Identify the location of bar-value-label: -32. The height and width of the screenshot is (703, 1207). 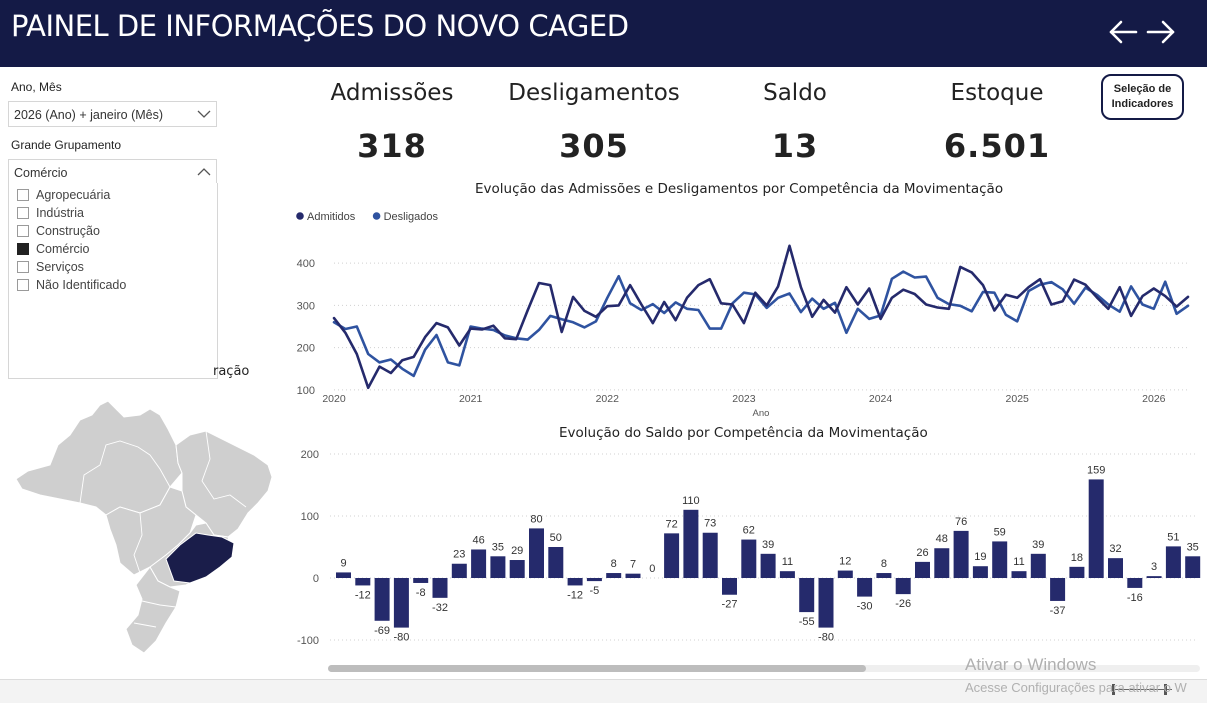
(440, 608).